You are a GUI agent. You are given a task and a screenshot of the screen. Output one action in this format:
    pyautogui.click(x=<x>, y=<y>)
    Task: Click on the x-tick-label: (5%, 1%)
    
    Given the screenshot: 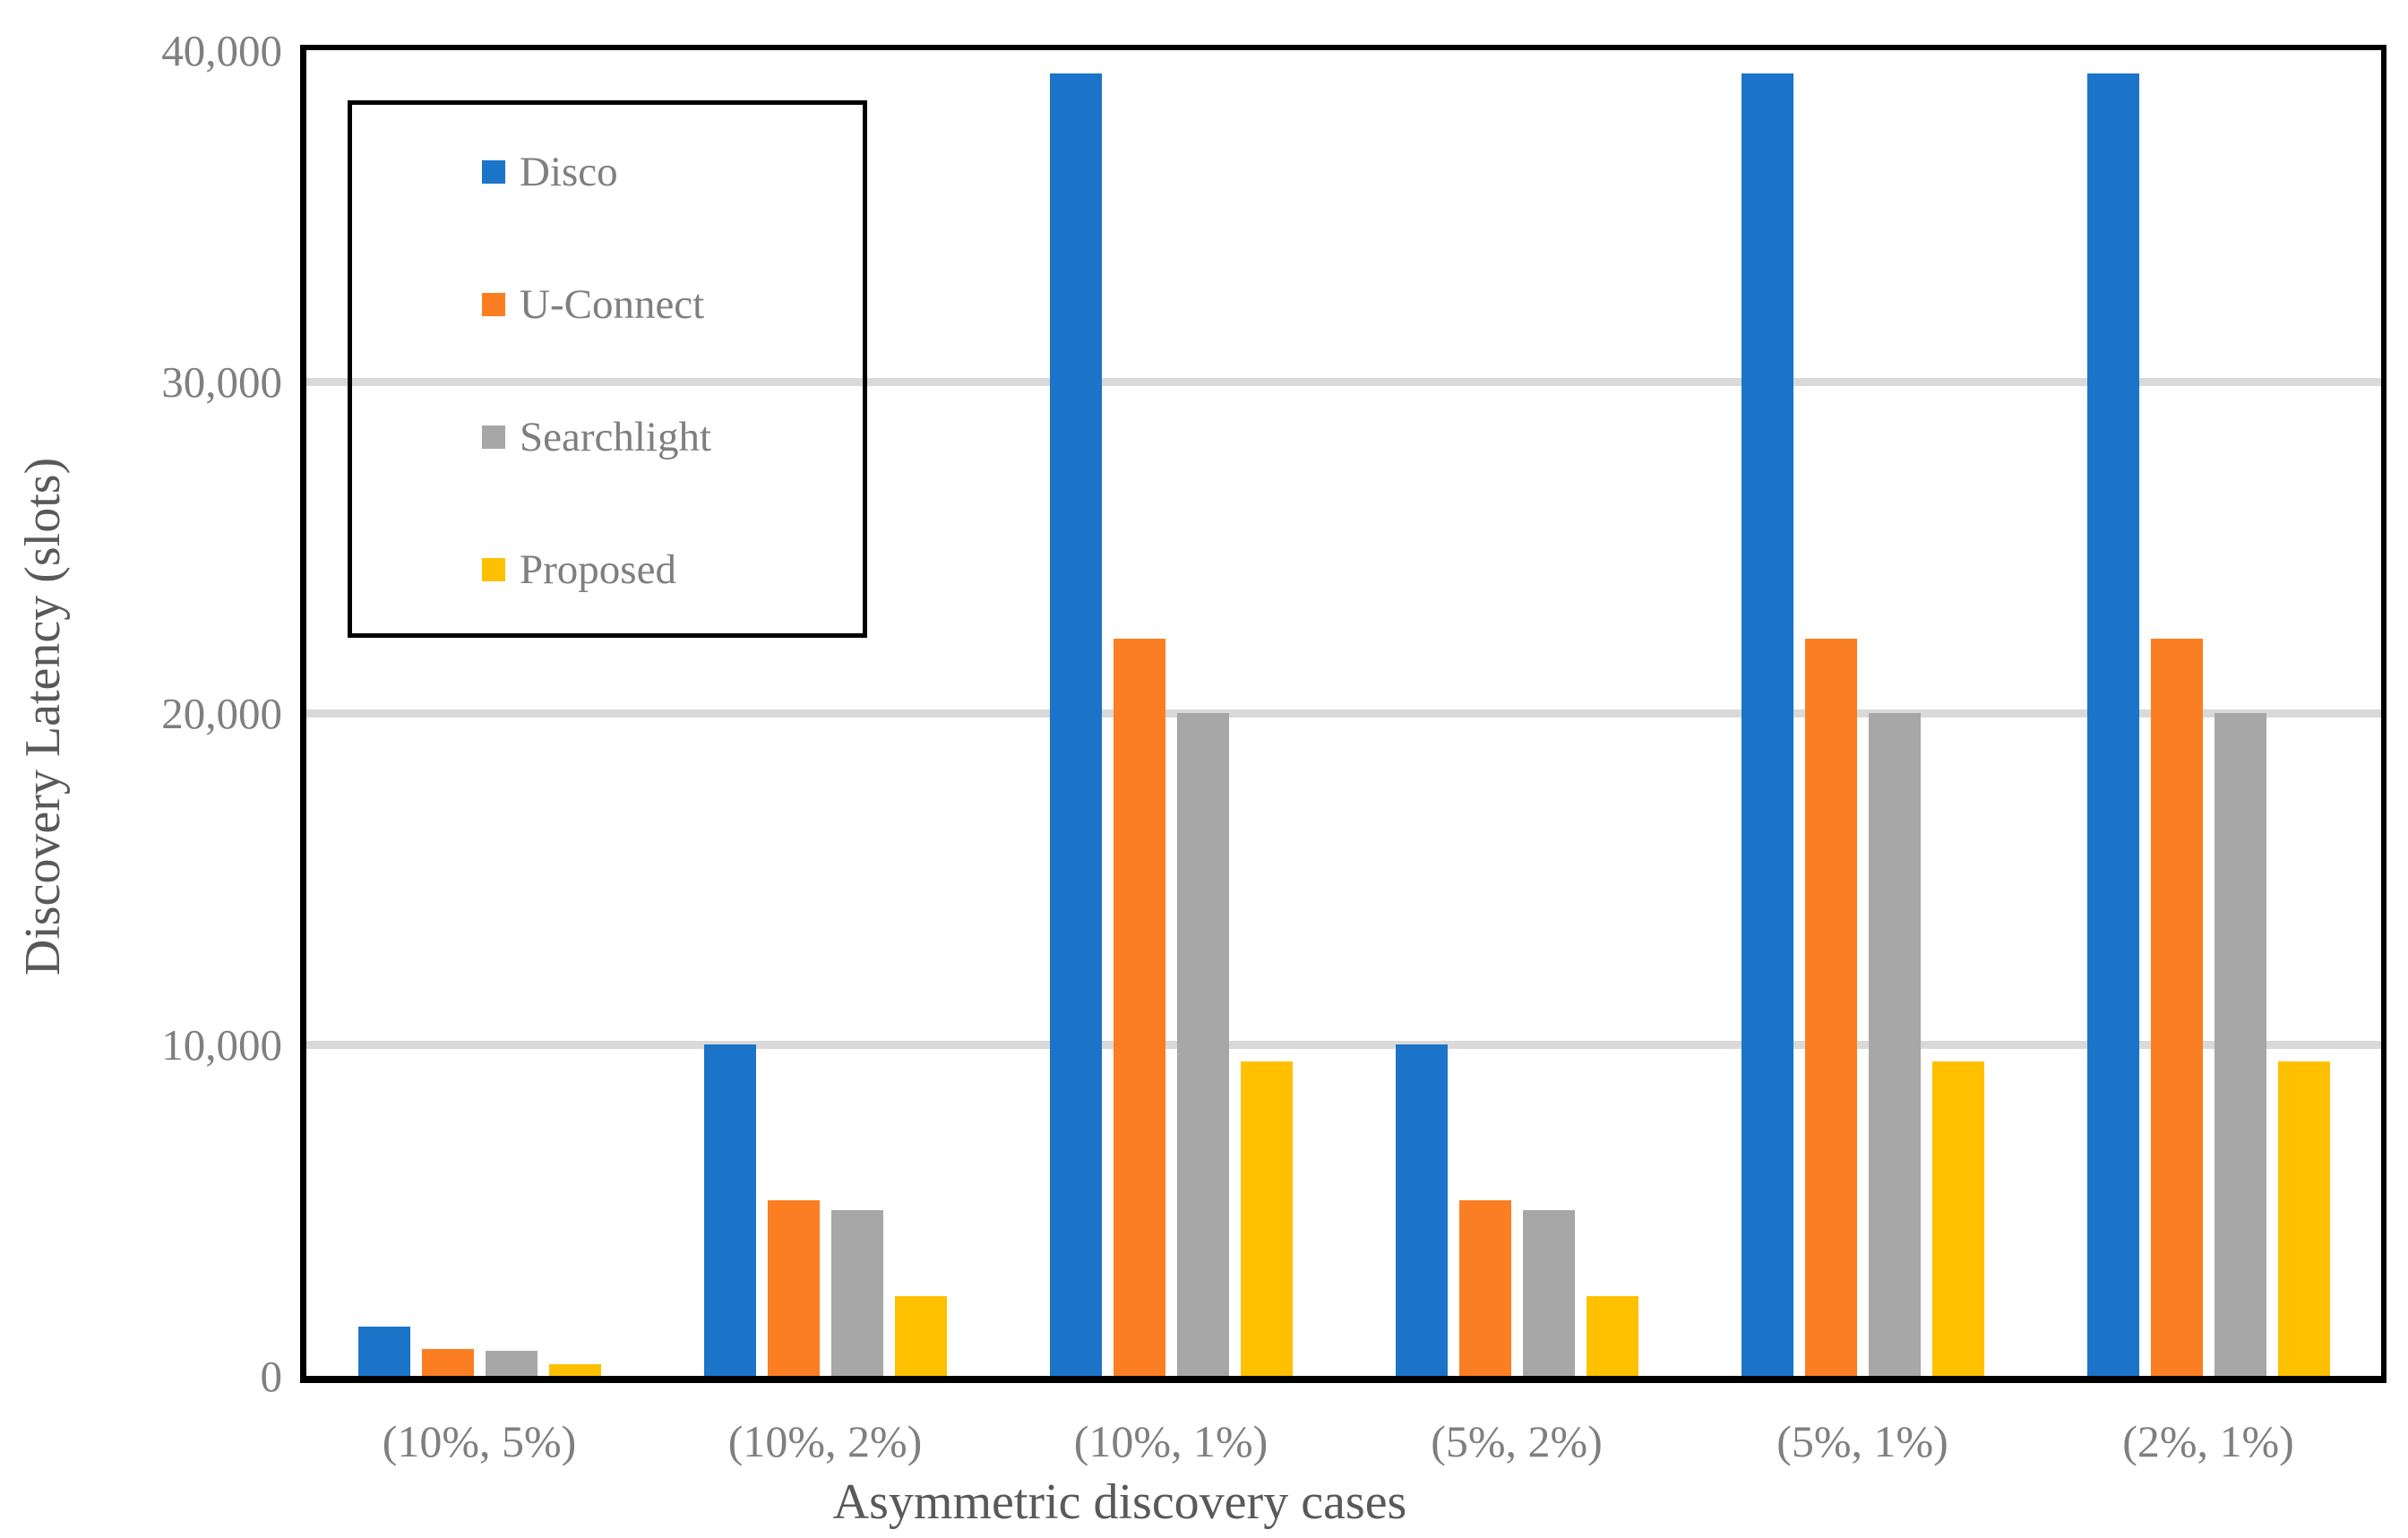 What is the action you would take?
    pyautogui.click(x=1862, y=1441)
    